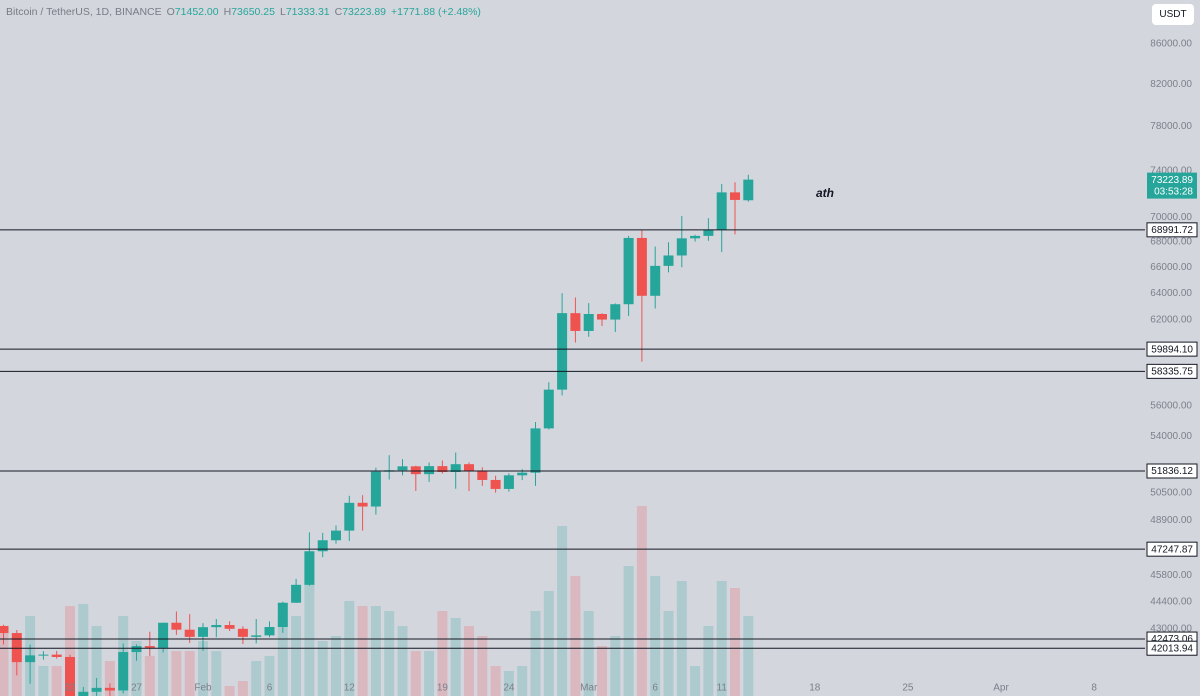 This screenshot has width=1200, height=696. I want to click on x-tick-label: 6, so click(270, 688).